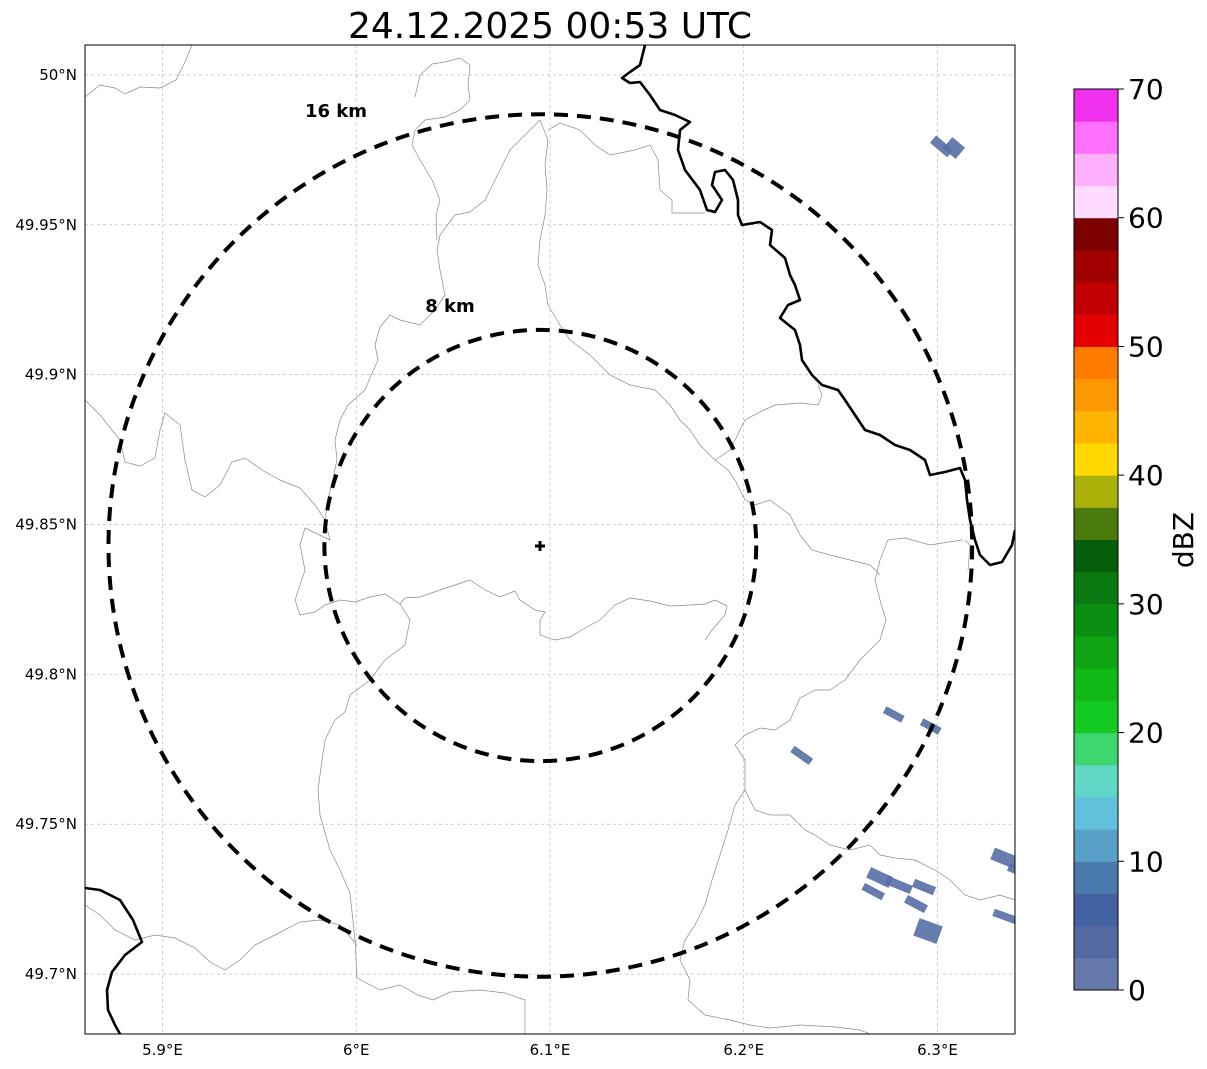  I want to click on longitude-ticks: 5.9°E 6°E 6.1°E 6.2°E 6.3°E, so click(550, 1050).